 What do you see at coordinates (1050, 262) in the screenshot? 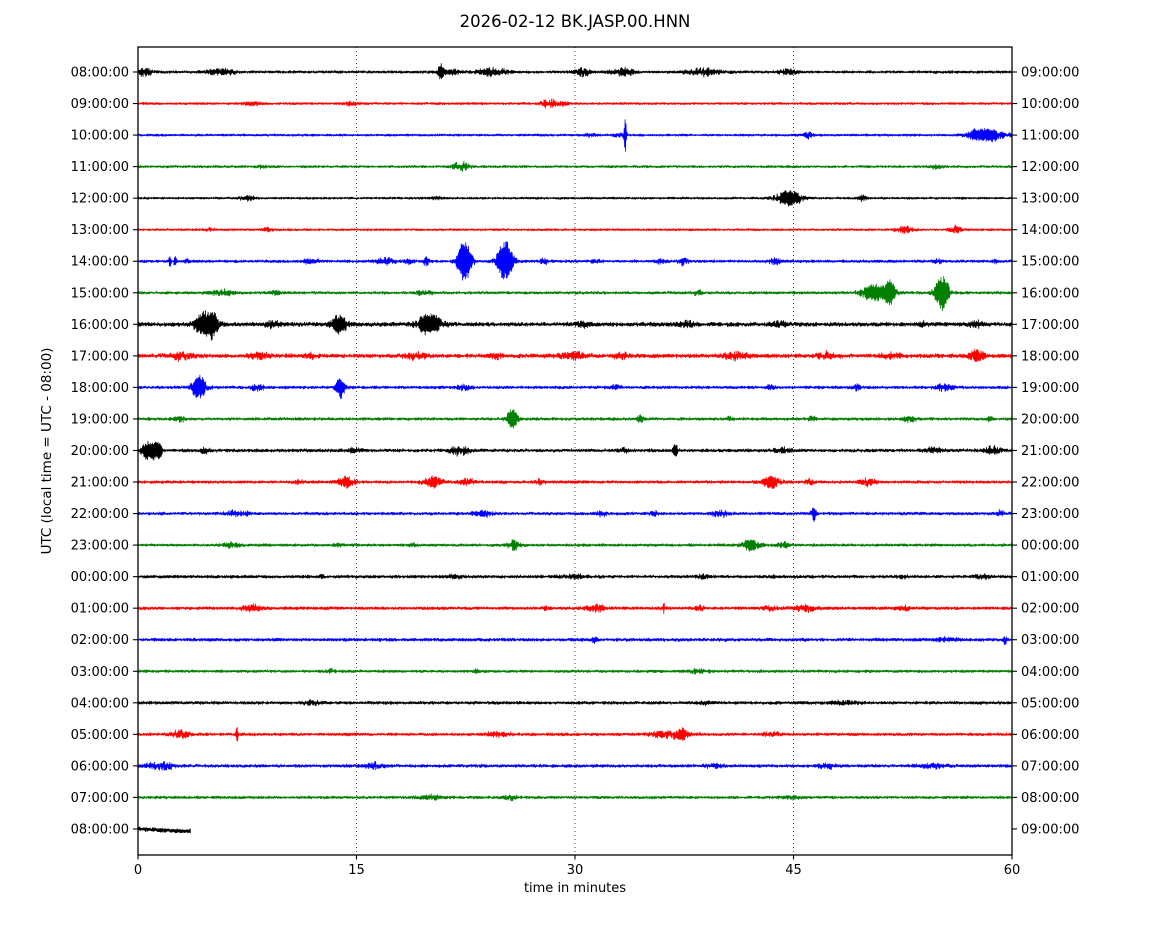
I see `right-time-label: 15:00:00` at bounding box center [1050, 262].